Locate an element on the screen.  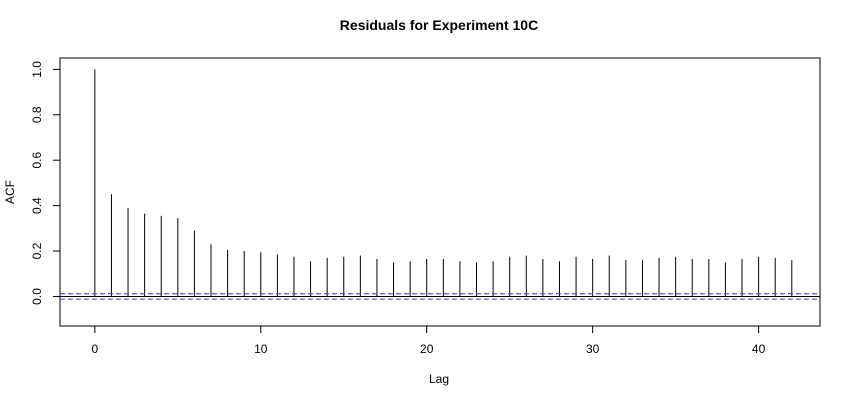
y-tick-label: 0.8 is located at coordinates (37, 114).